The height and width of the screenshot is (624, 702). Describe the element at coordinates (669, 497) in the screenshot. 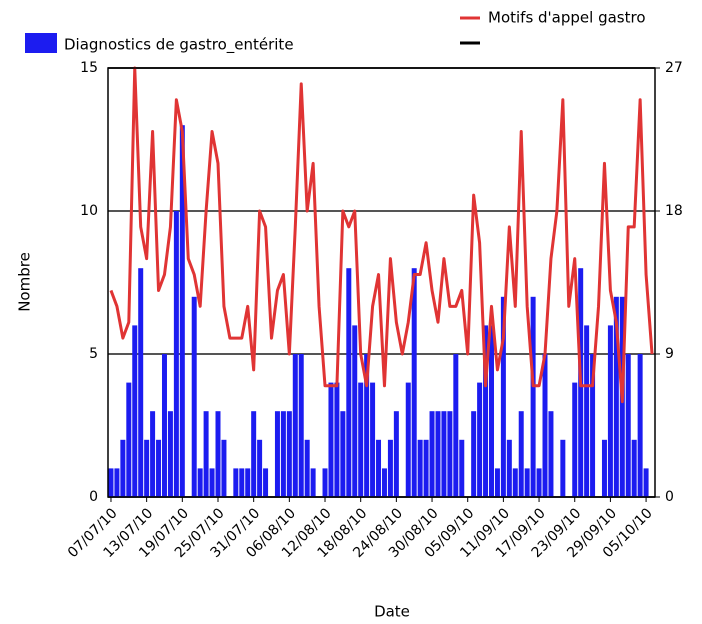

I see `y2-tick-label: 0` at that location.